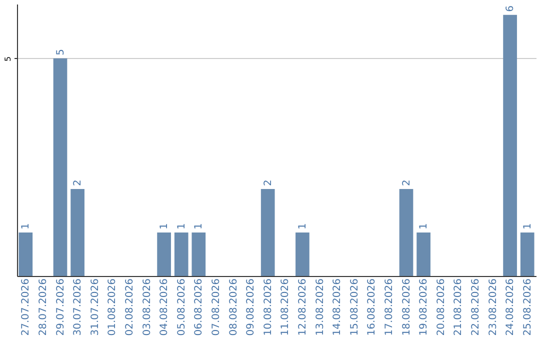 Image resolution: width=540 pixels, height=340 pixels. What do you see at coordinates (60, 307) in the screenshot?
I see `x-tick-label: 29.07.2026` at bounding box center [60, 307].